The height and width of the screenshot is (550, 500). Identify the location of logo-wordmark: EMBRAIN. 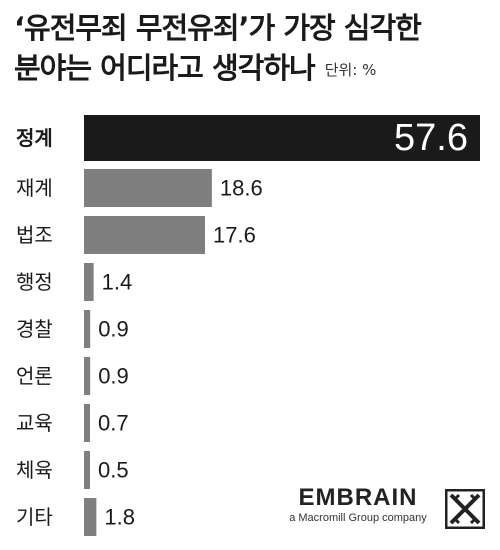
(358, 497).